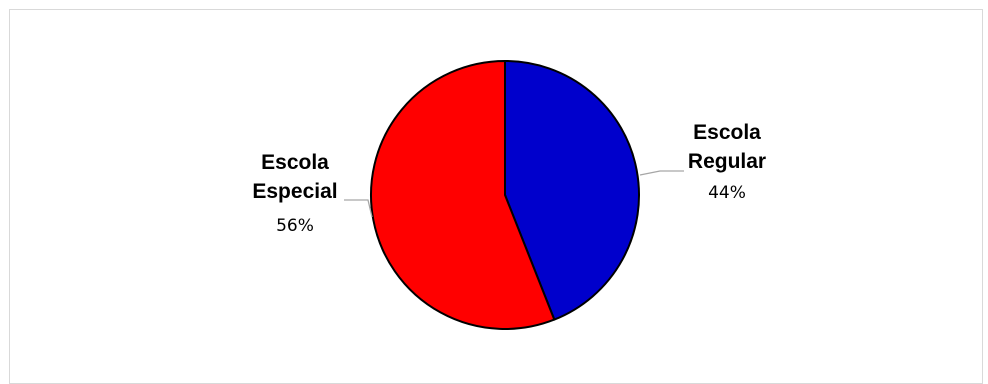 Image resolution: width=988 pixels, height=384 pixels. I want to click on leader-lines, so click(514, 194).